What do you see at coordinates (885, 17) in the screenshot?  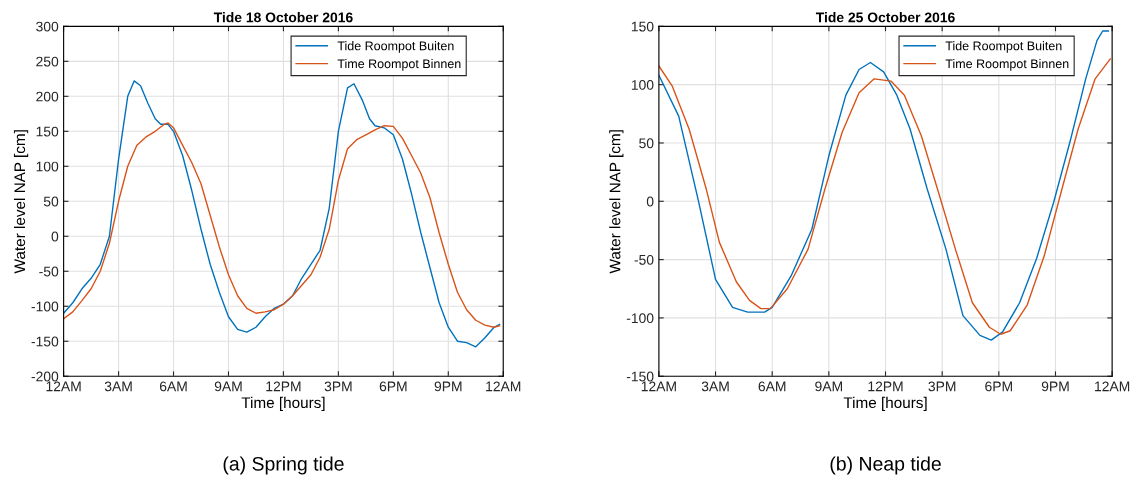 I see `chart-title: Tide 25 October 2016` at bounding box center [885, 17].